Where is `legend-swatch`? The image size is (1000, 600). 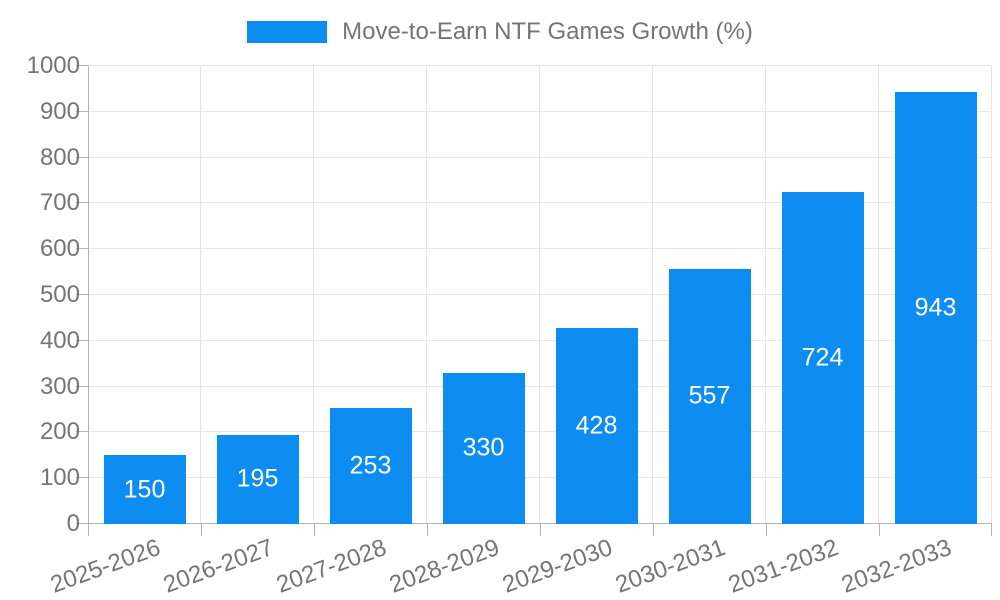
legend-swatch is located at coordinates (287, 32).